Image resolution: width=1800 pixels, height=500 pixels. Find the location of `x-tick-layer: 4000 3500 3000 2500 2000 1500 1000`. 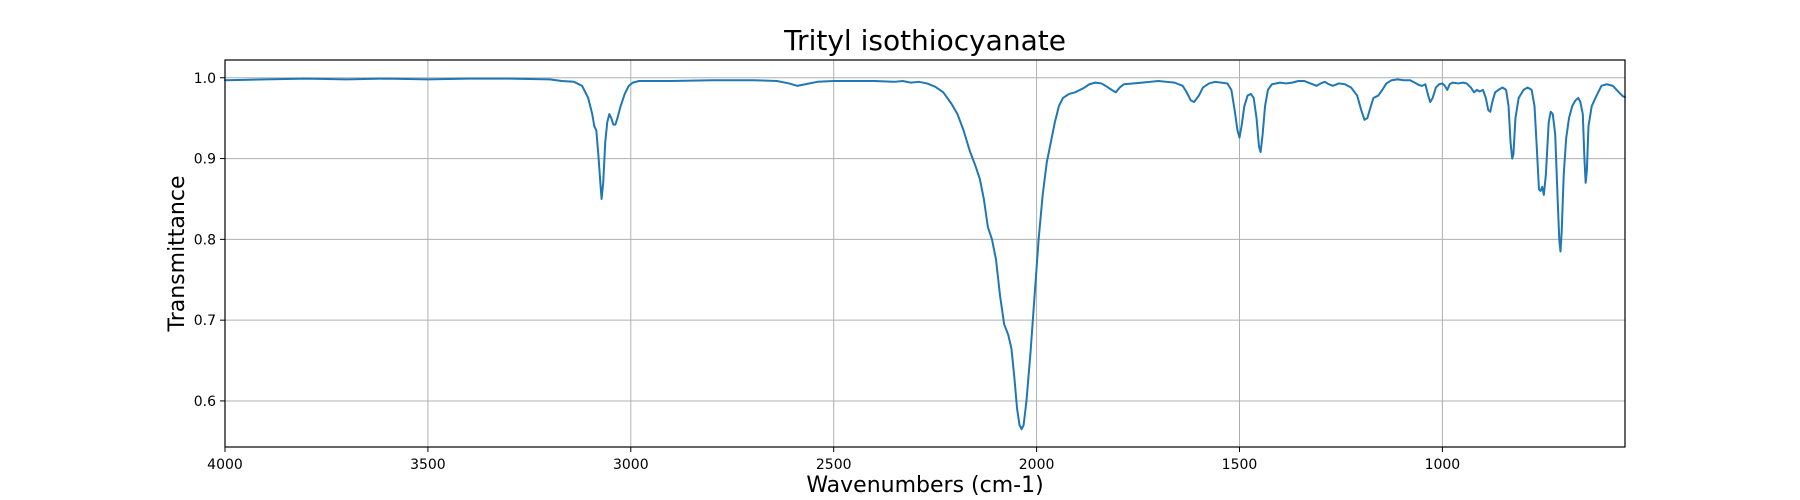

x-tick-layer: 4000 3500 3000 2500 2000 1500 1000 is located at coordinates (833, 460).